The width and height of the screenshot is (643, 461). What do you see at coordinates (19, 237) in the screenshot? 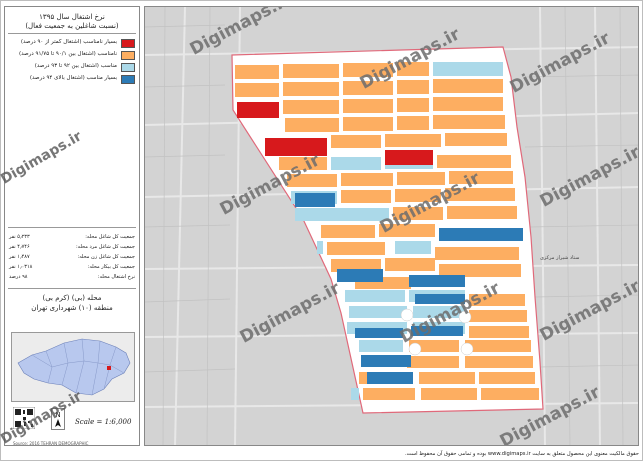
I see `stat-value: ۵٫۲۳۳ نفر` at bounding box center [19, 237].